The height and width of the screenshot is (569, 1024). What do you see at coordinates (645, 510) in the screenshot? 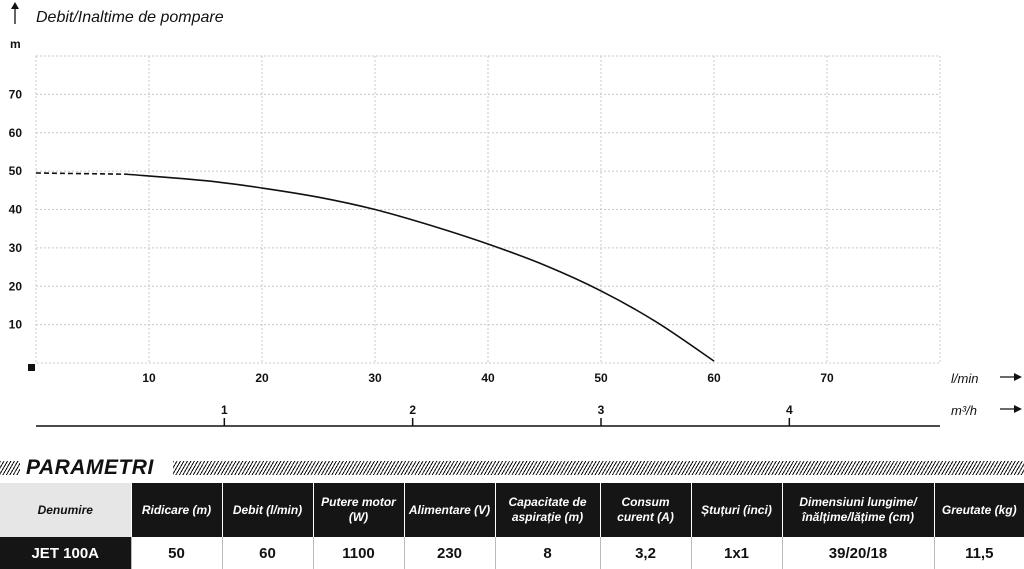
I see `table-header-cell: Consum curent (A)` at bounding box center [645, 510].